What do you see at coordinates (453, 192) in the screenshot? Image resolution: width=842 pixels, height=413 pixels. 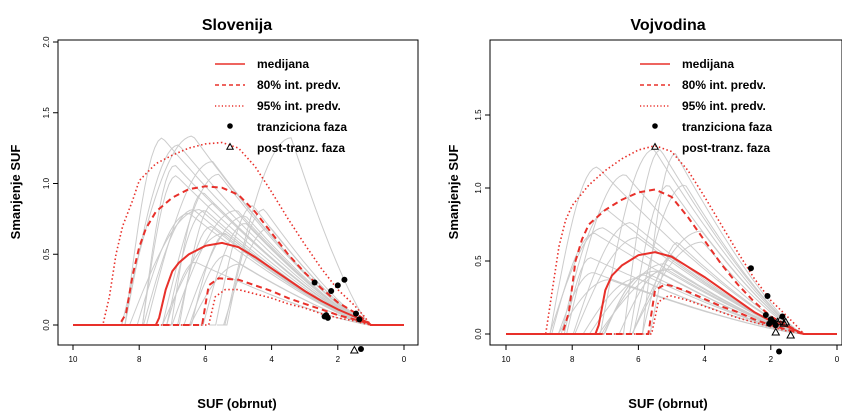 I see `y-axis-title-vojvodina: Smanjenje SUF` at bounding box center [453, 192].